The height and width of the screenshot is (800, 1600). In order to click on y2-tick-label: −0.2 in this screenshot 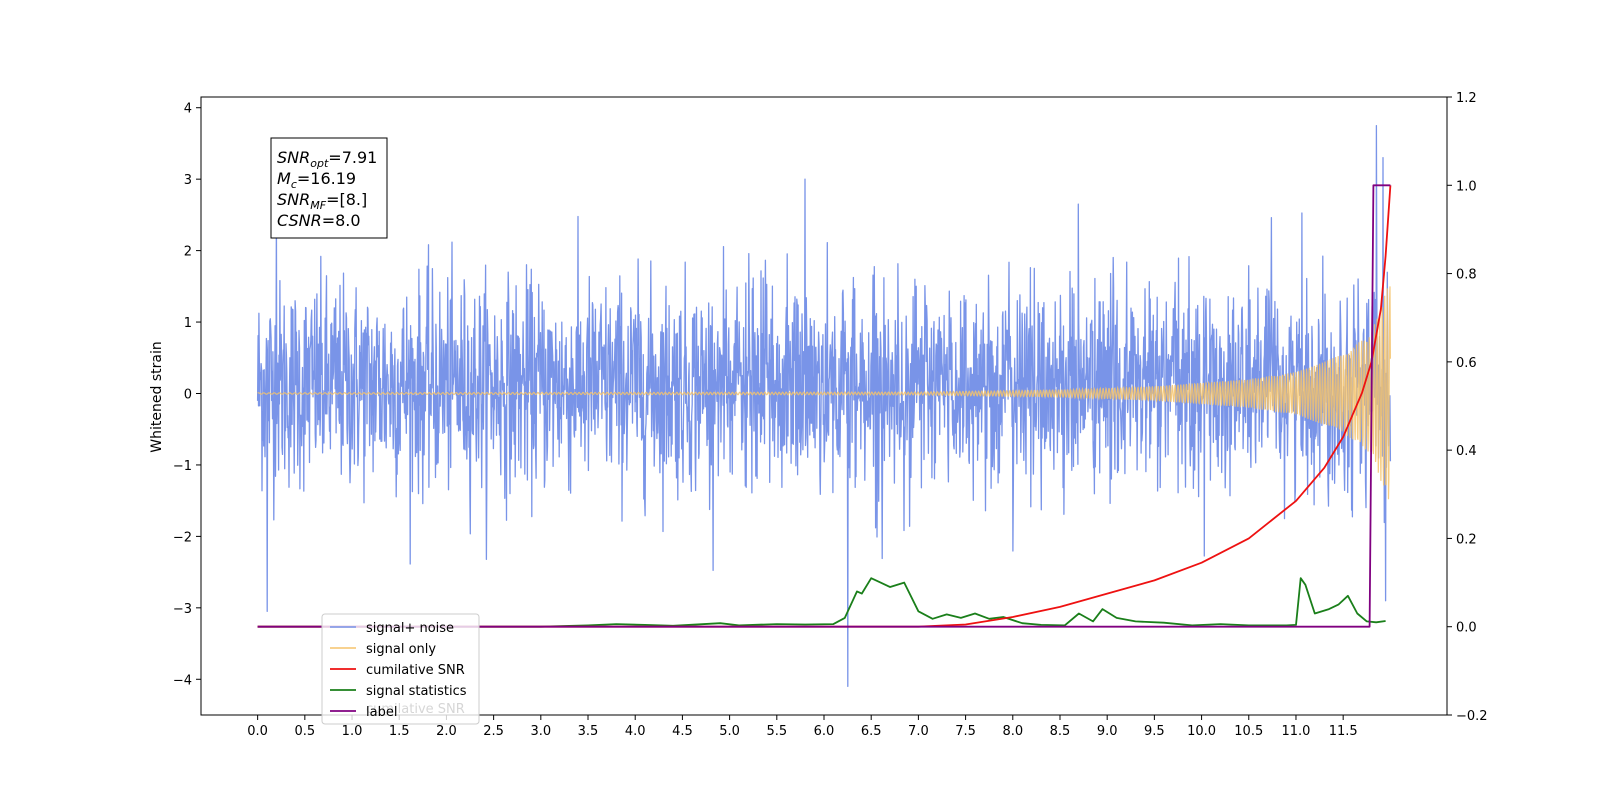, I will do `click(1472, 716)`.